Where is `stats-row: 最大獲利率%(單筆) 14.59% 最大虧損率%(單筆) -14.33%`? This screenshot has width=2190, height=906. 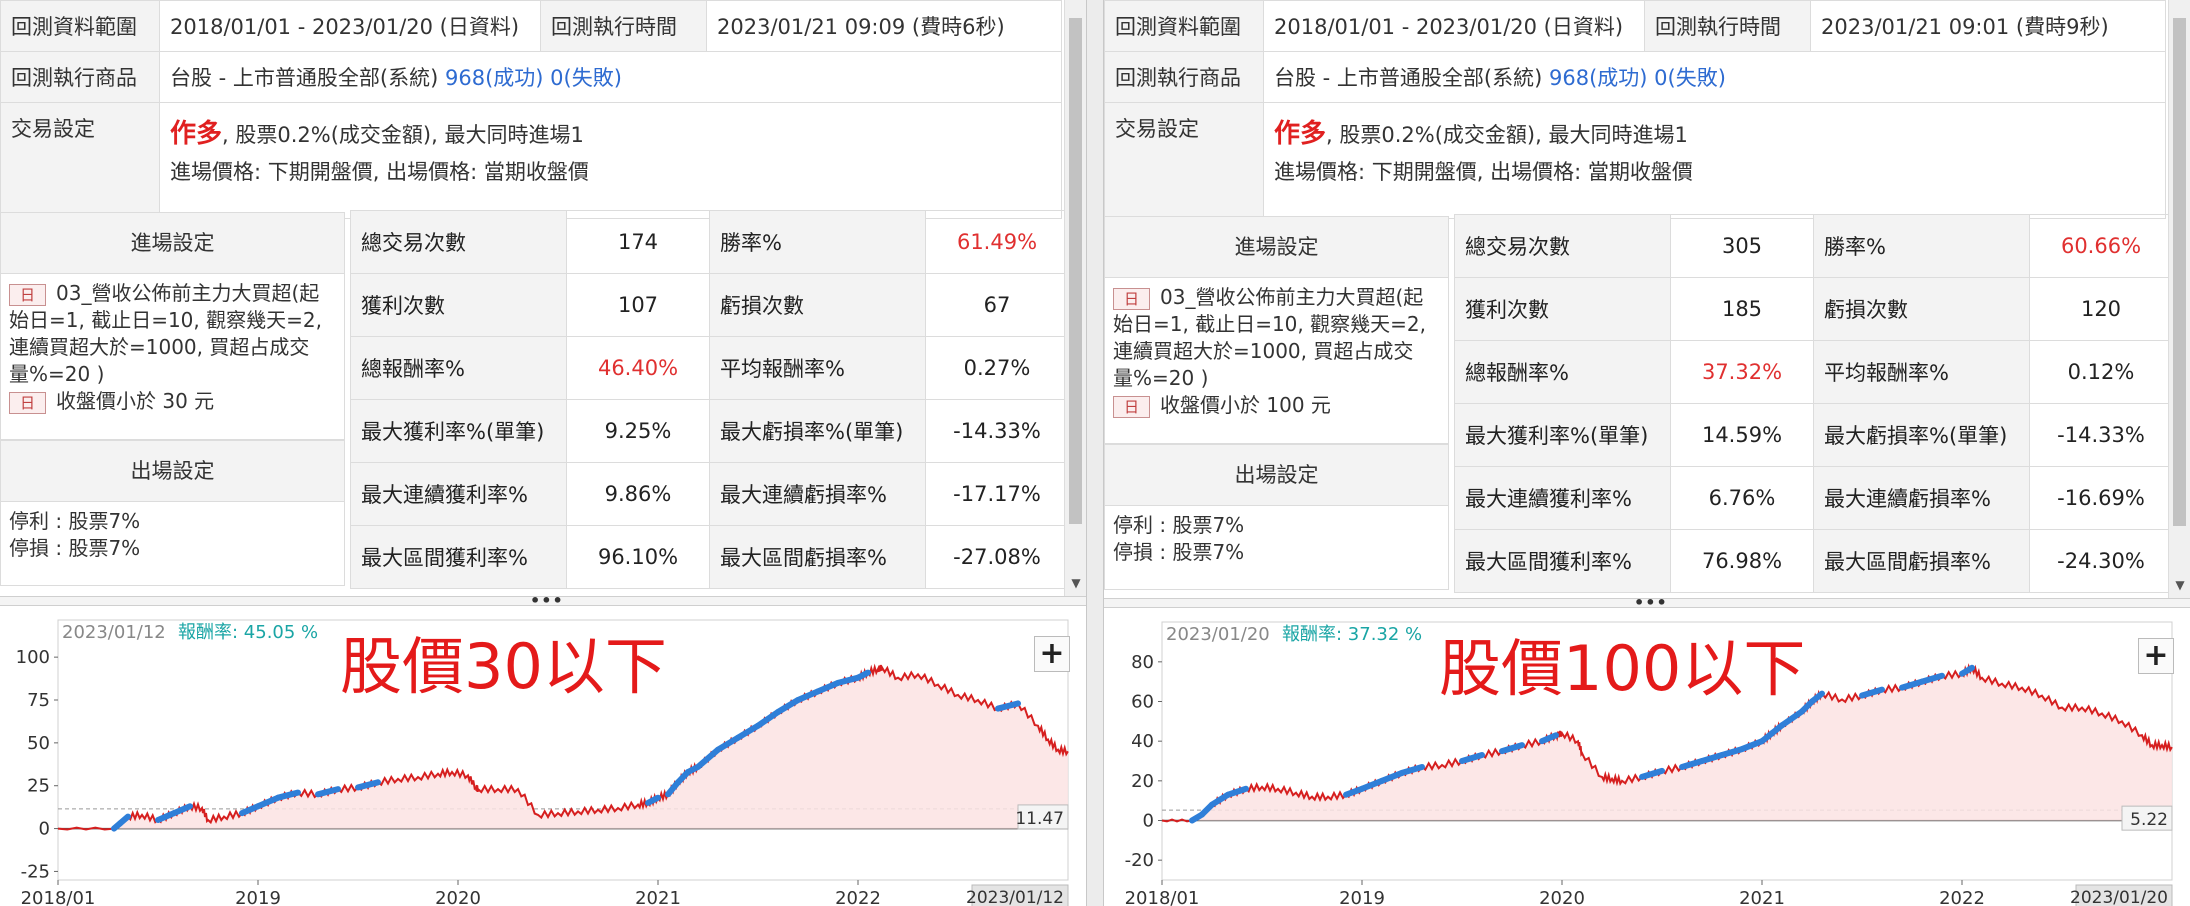
stats-row: 最大獲利率%(單筆) 14.59% 最大虧損率%(單筆) -14.33% is located at coordinates (1813, 435).